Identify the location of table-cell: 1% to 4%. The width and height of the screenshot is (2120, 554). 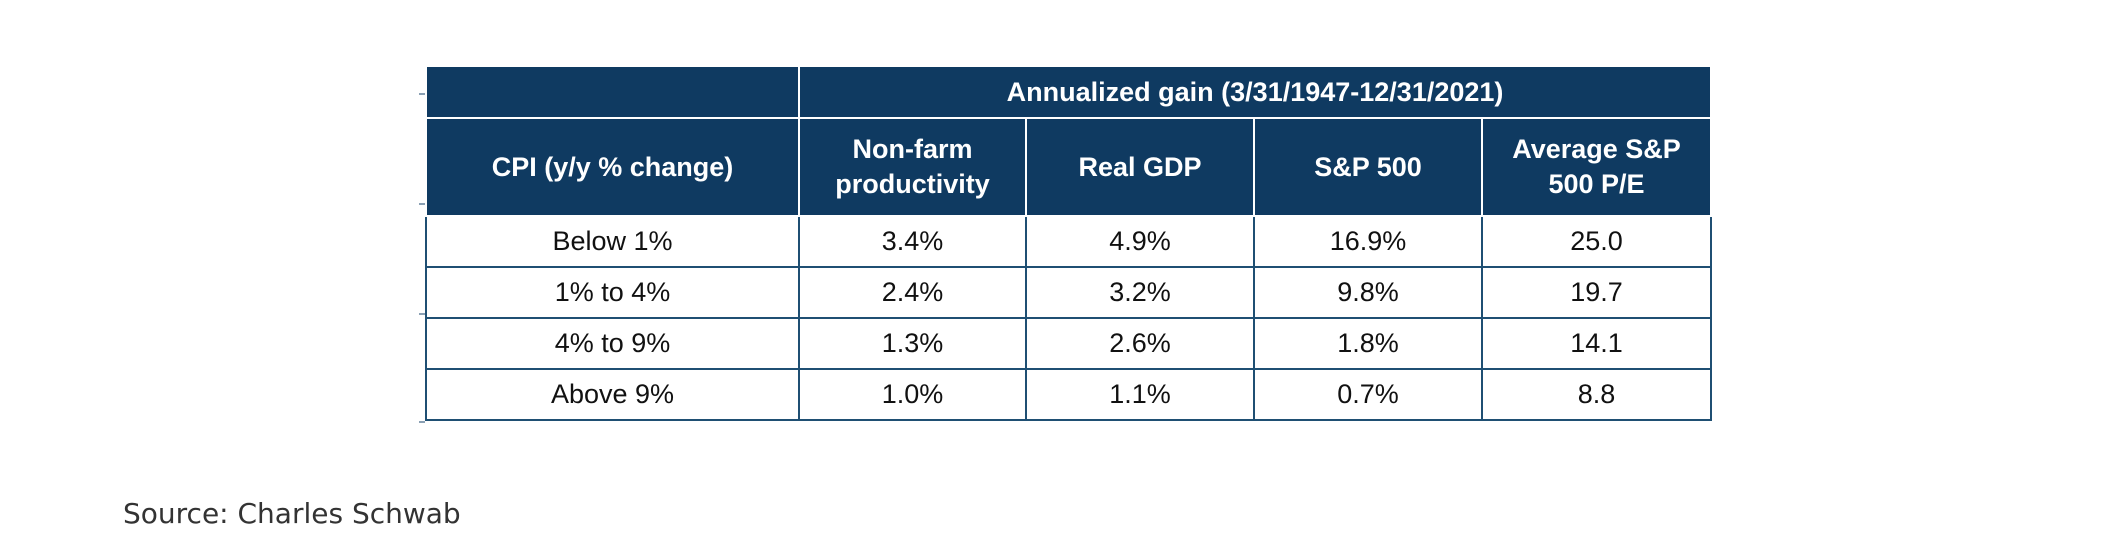
(612, 292).